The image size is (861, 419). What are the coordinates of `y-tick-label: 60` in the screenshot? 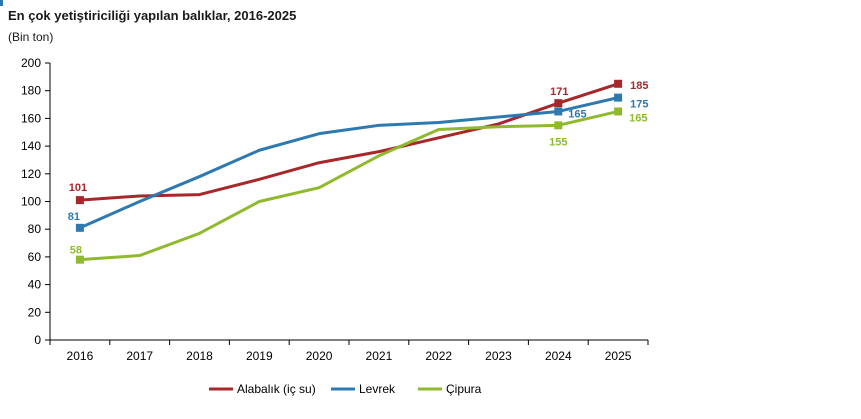 It's located at (35, 257).